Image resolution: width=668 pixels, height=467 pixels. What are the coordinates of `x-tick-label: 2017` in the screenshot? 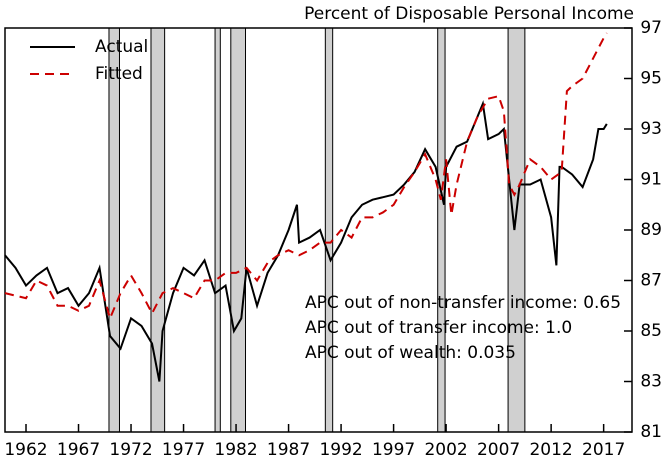 It's located at (603, 450).